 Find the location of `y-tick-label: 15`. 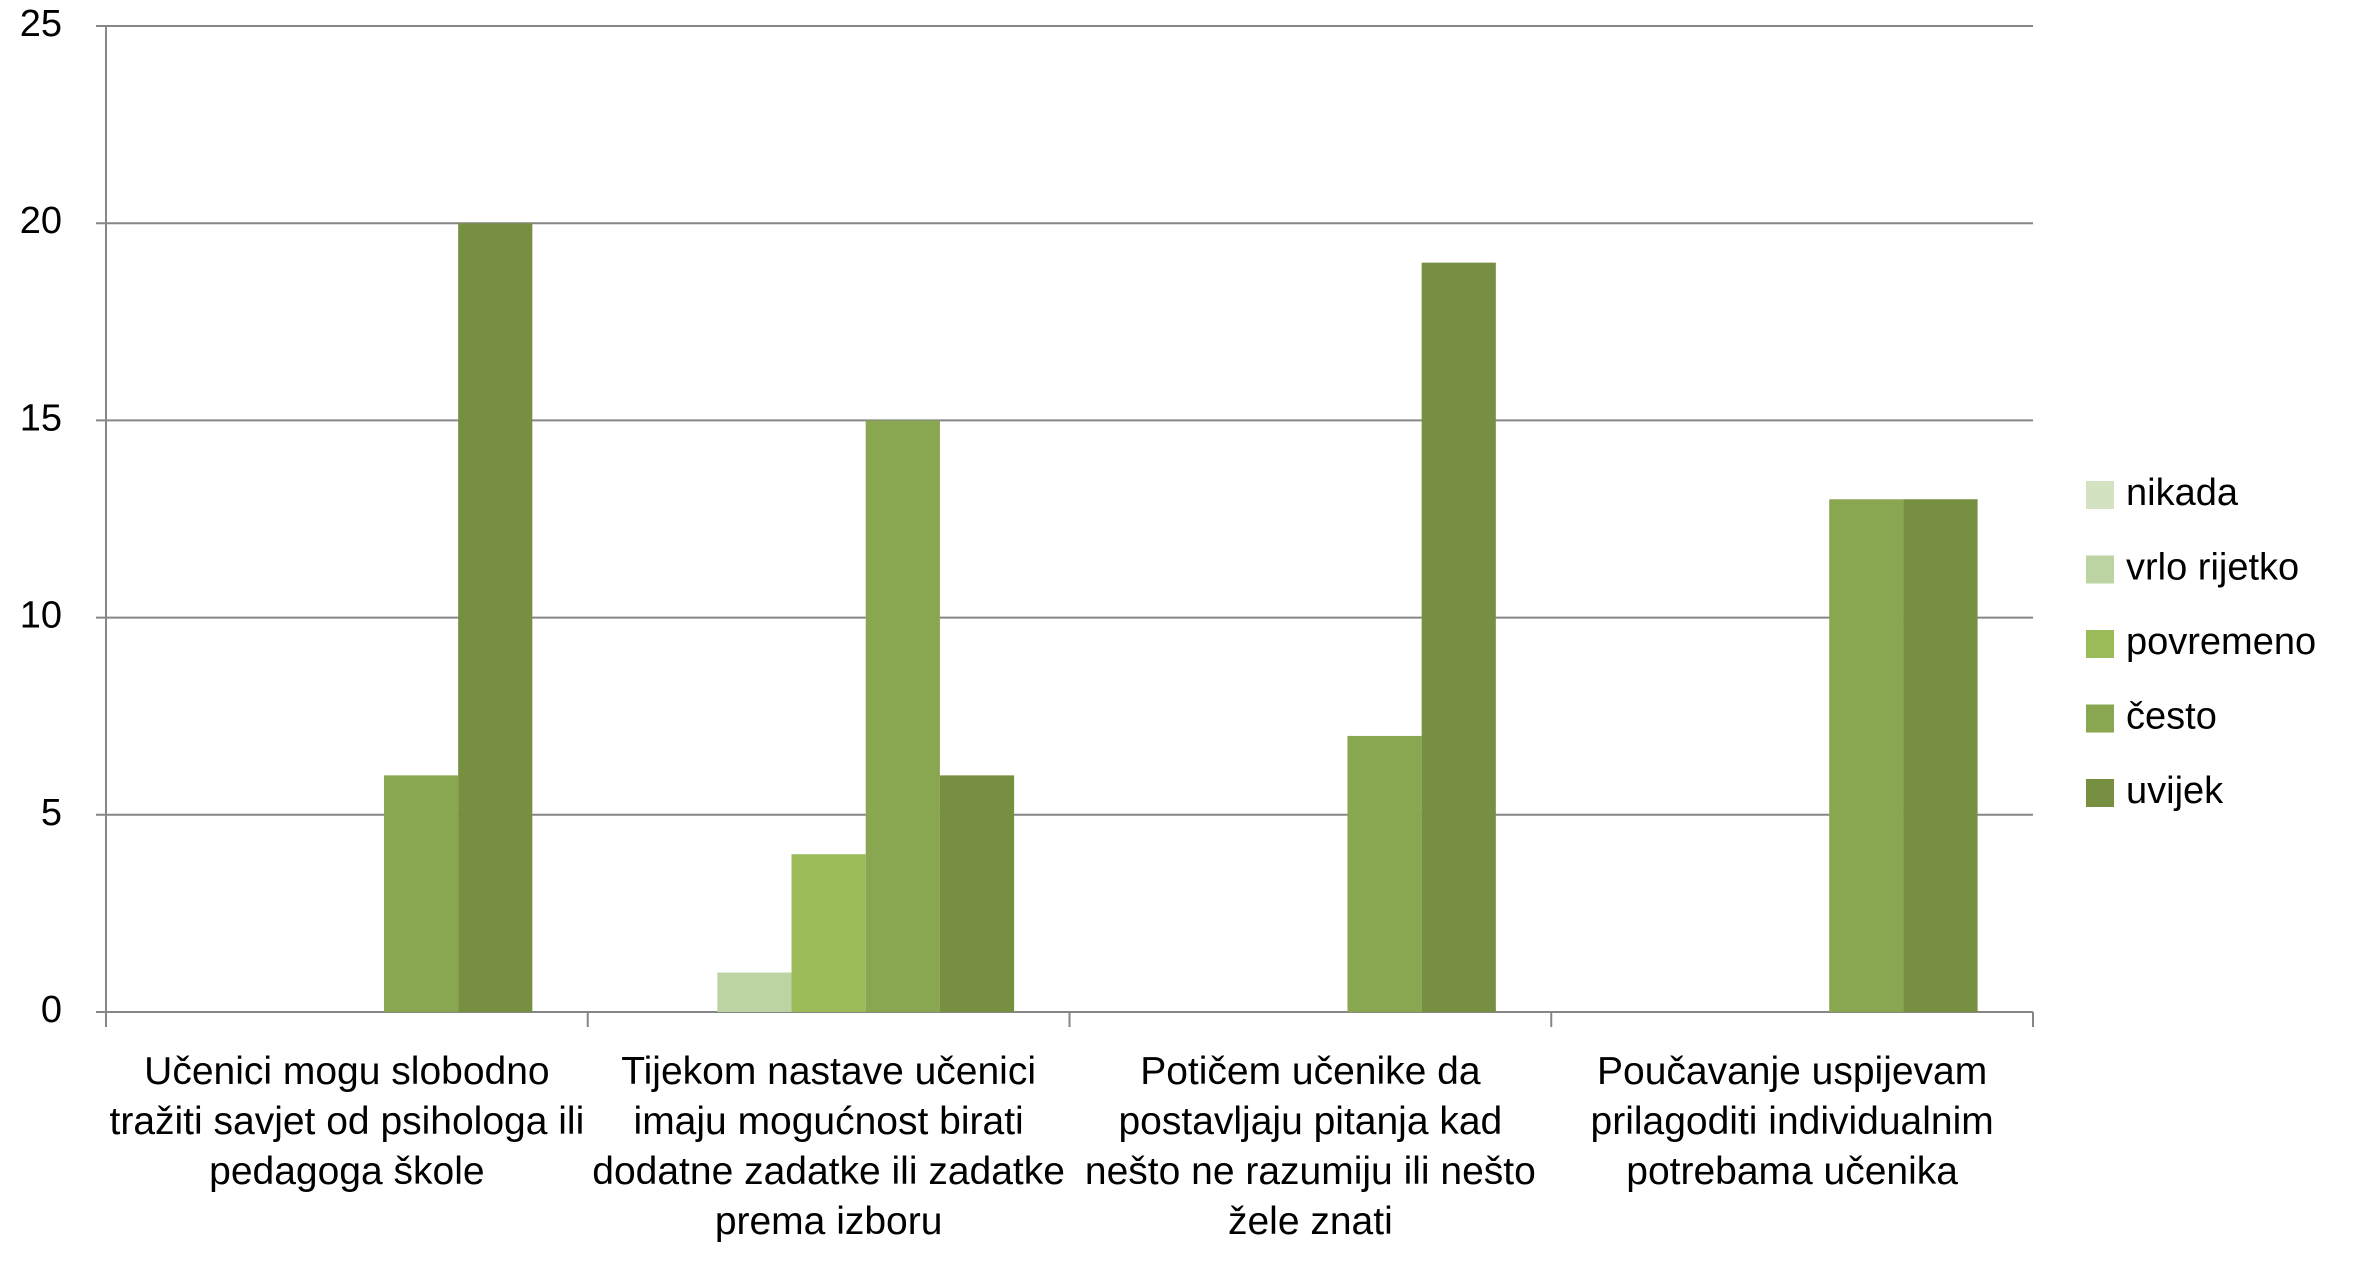

y-tick-label: 15 is located at coordinates (41, 418).